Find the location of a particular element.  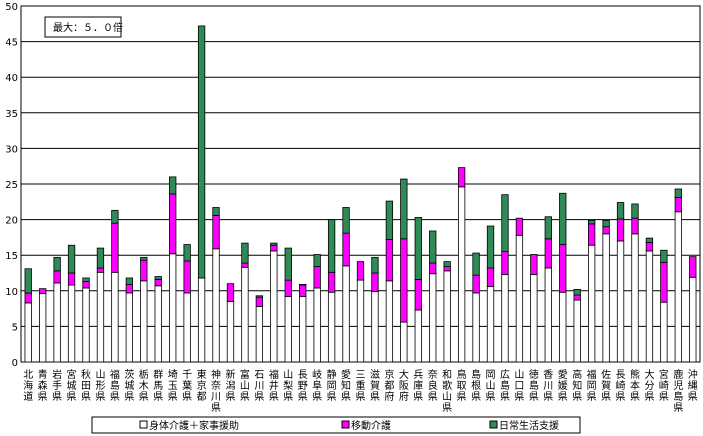

x-tick-label: 愛媛県 is located at coordinates (563, 385).